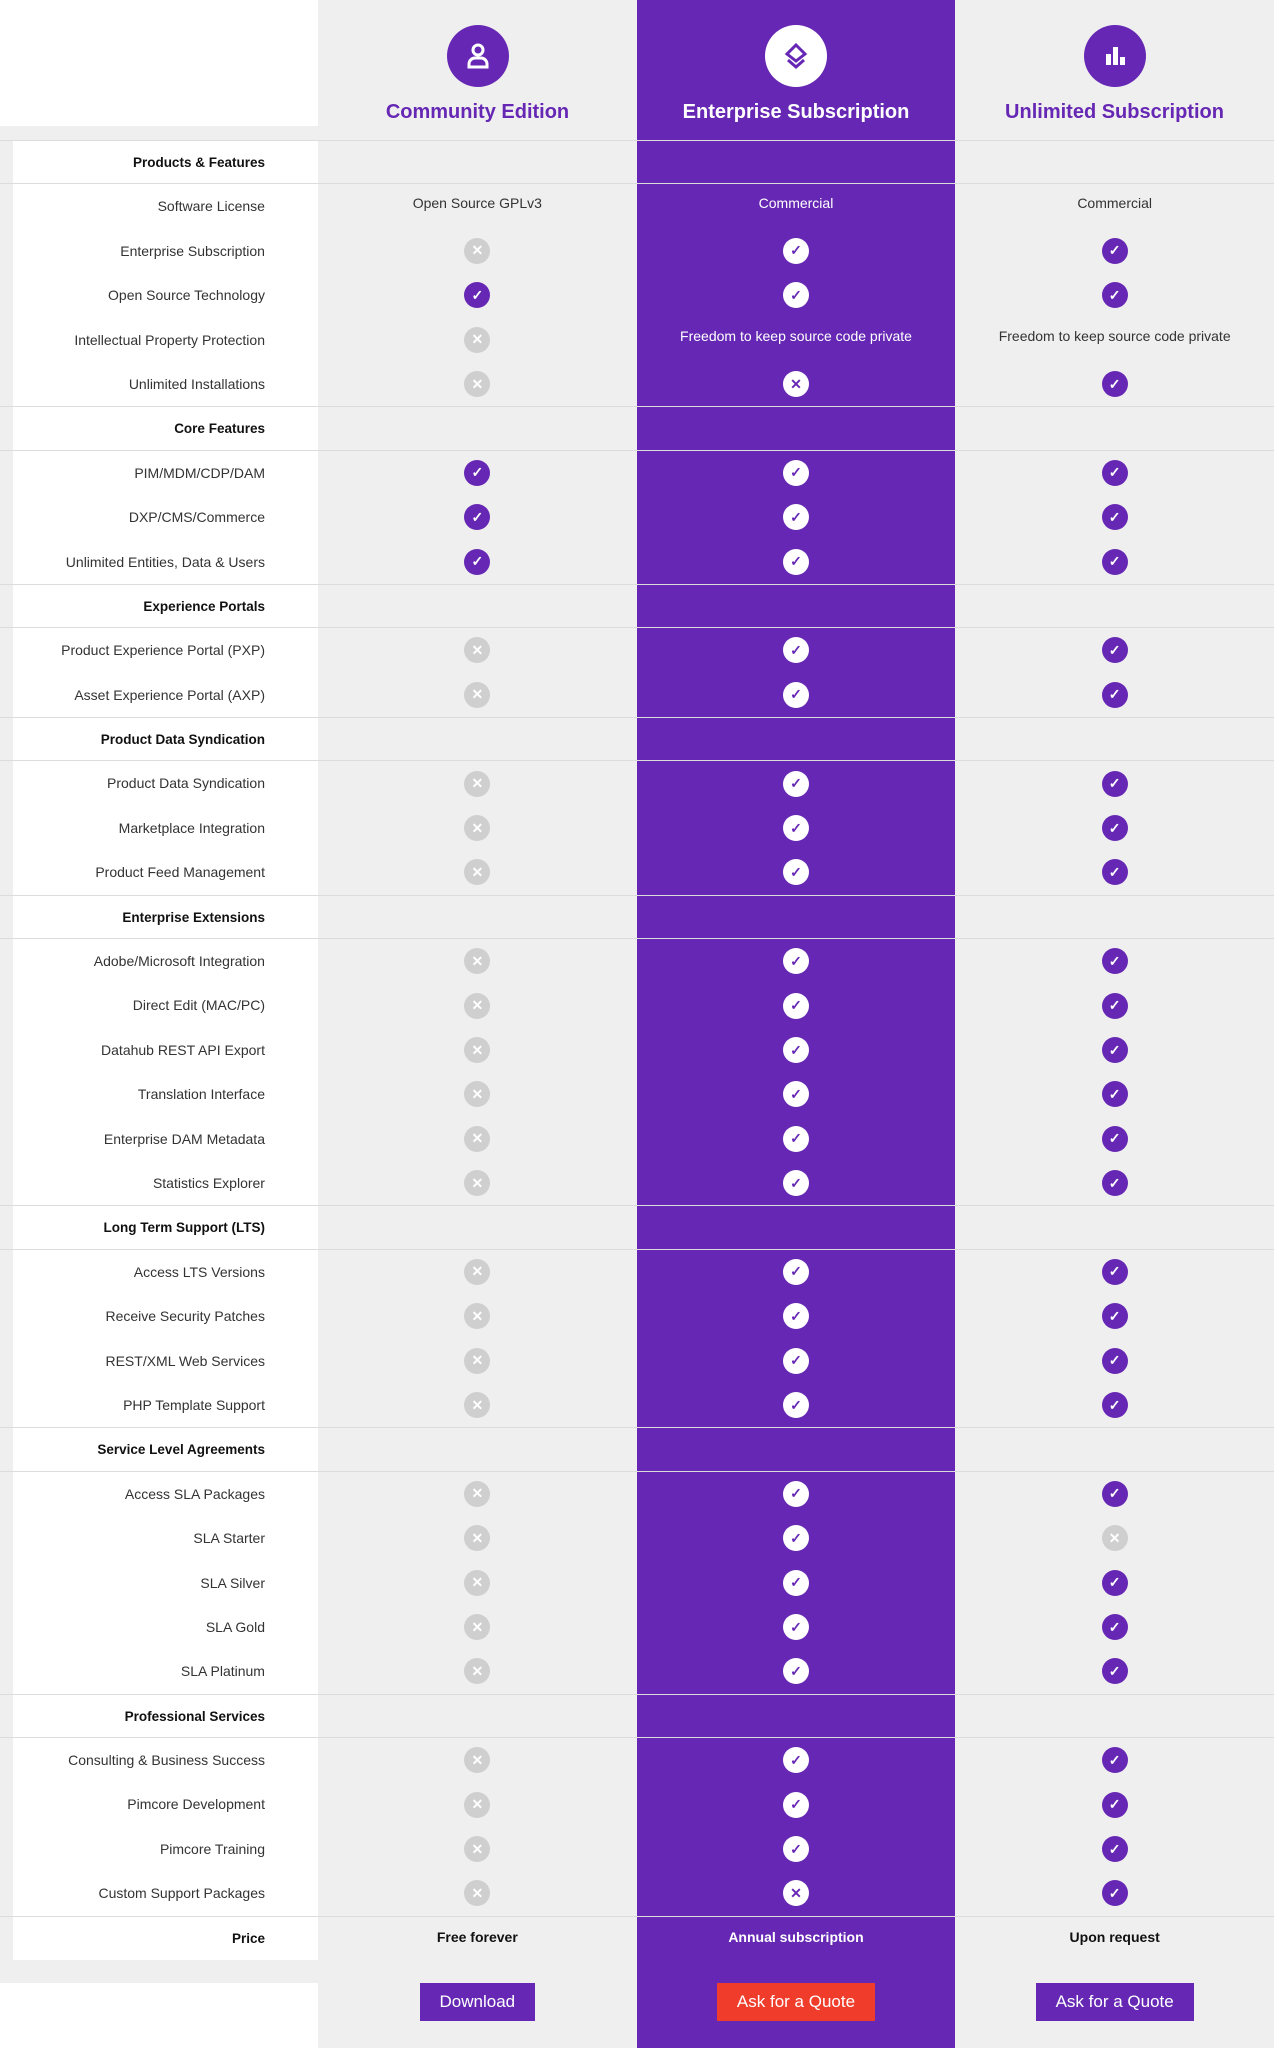 The image size is (1274, 2048). Describe the element at coordinates (1114, 202) in the screenshot. I see `feature-value-text: Commercial` at that location.